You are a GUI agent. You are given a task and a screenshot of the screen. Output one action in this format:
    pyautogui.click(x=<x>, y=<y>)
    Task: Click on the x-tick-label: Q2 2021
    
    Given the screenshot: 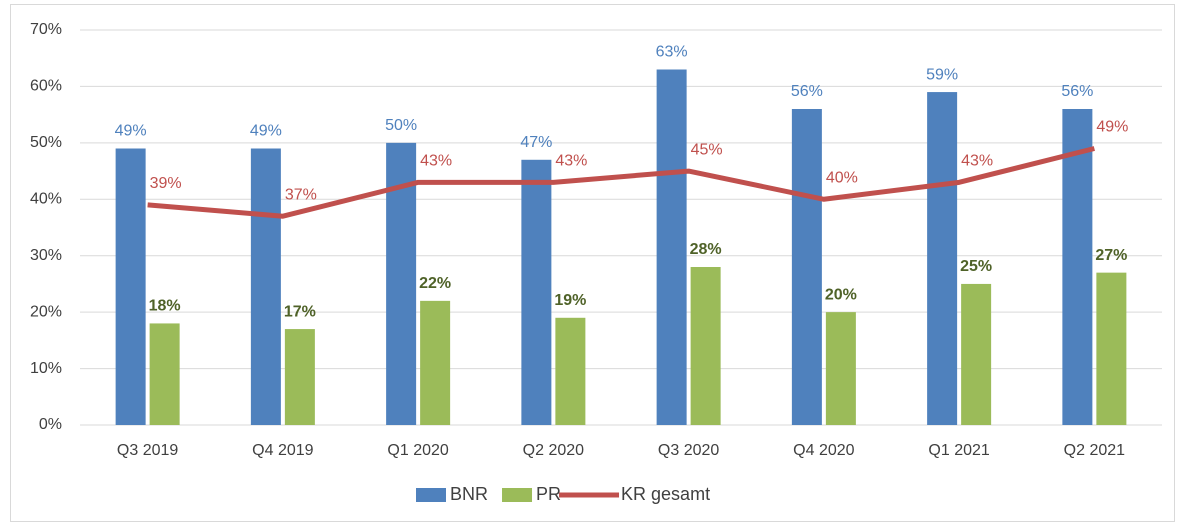 What is the action you would take?
    pyautogui.click(x=1094, y=450)
    